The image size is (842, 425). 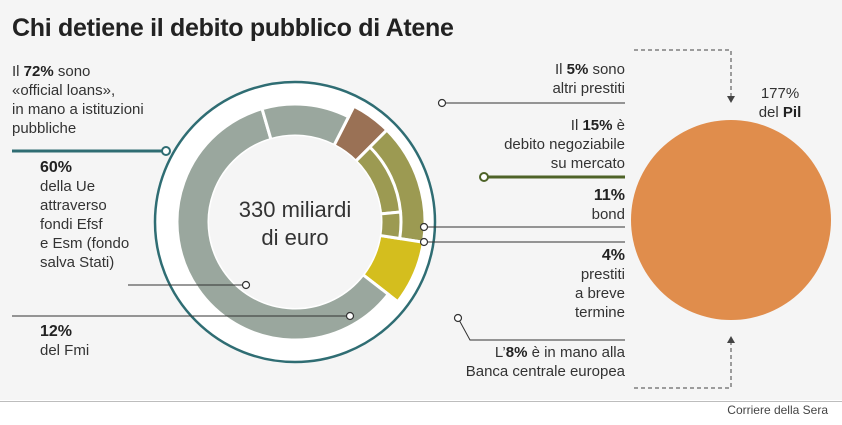 What do you see at coordinates (78, 109) in the screenshot?
I see `official-line3: in mano a istituzioni` at bounding box center [78, 109].